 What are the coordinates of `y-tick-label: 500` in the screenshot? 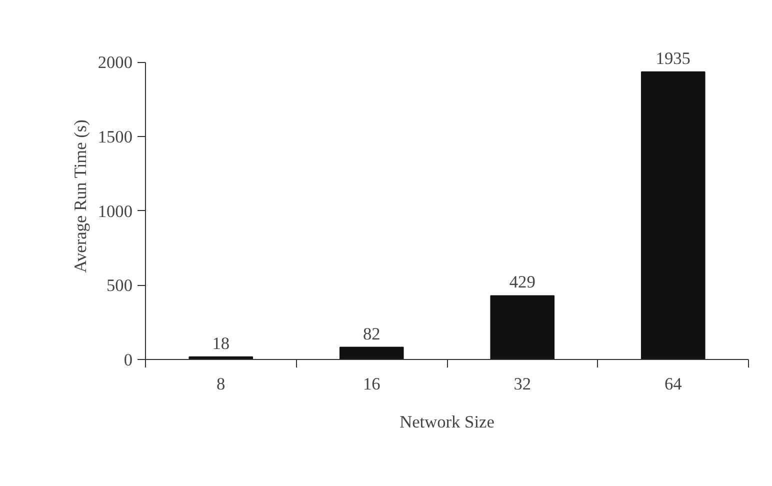 It's located at (119, 286).